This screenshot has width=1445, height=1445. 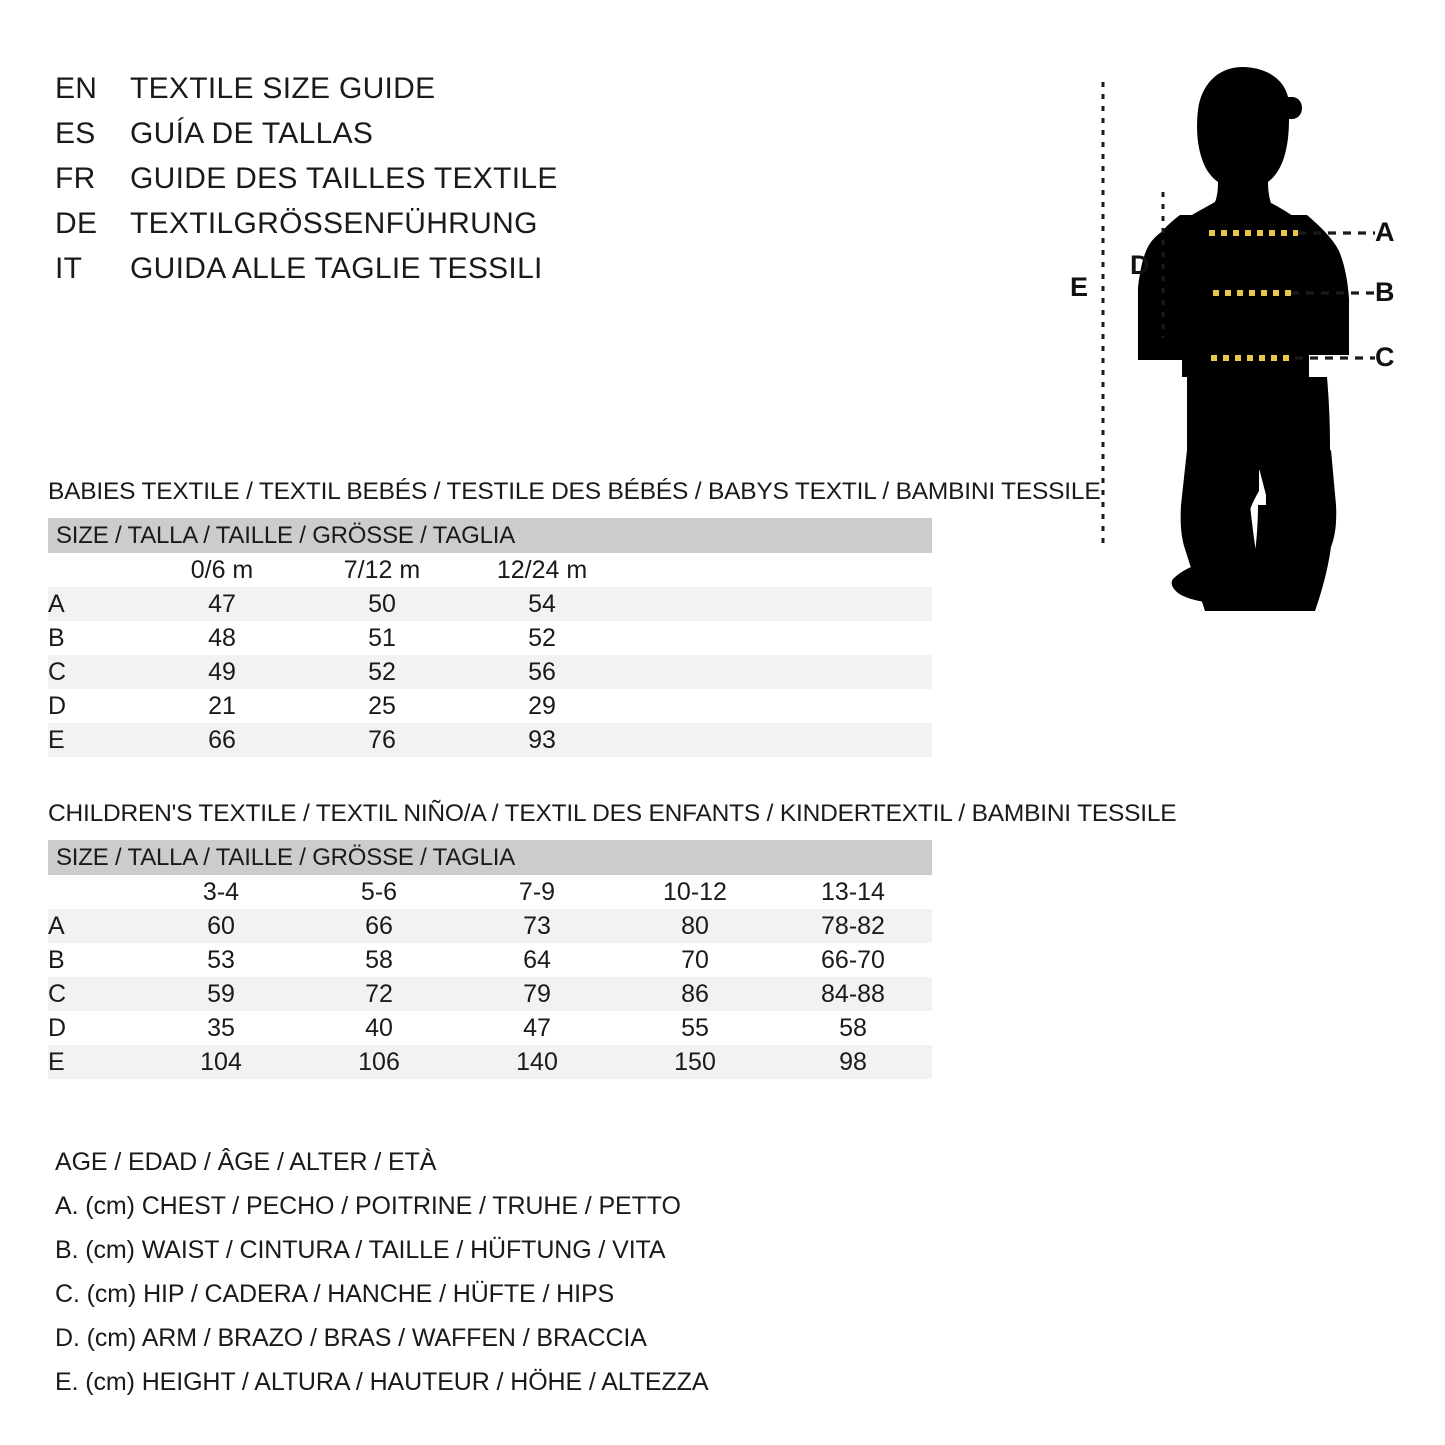 I want to click on measure-label-d: D, so click(x=1140, y=265).